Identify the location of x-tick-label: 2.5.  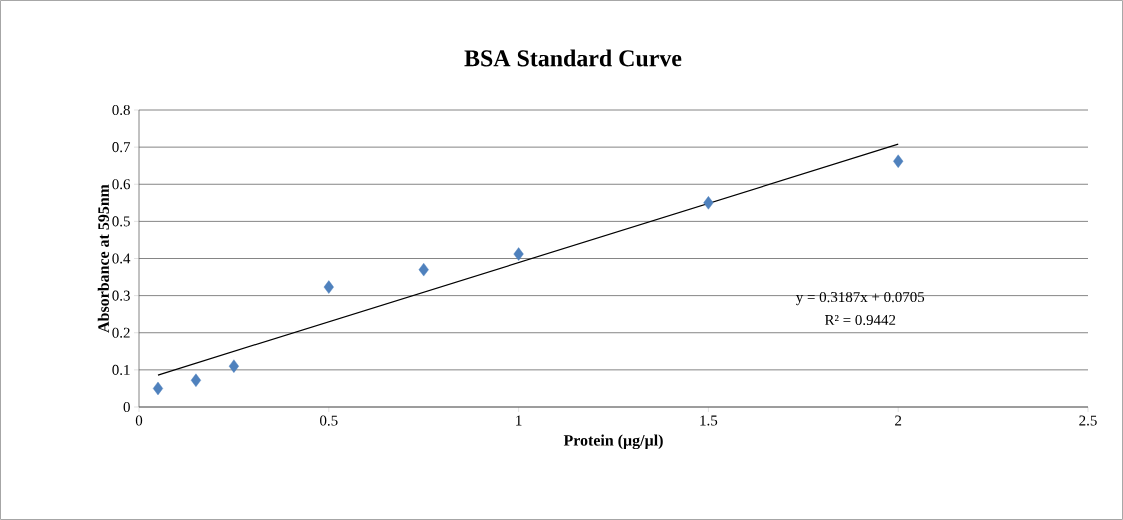
(1088, 420).